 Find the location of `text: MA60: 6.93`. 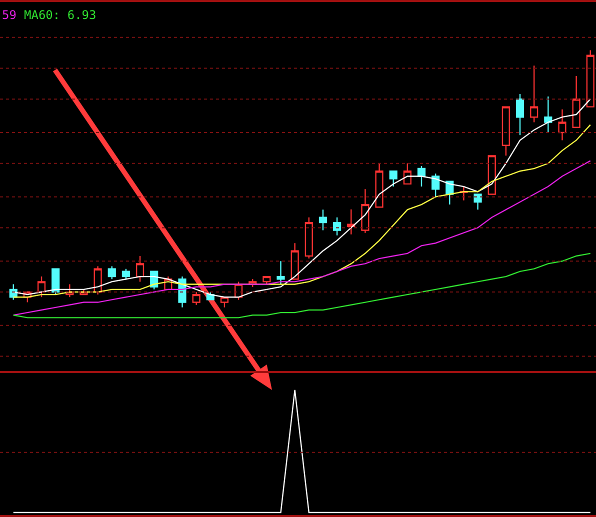

text: MA60: 6.93 is located at coordinates (60, 15).